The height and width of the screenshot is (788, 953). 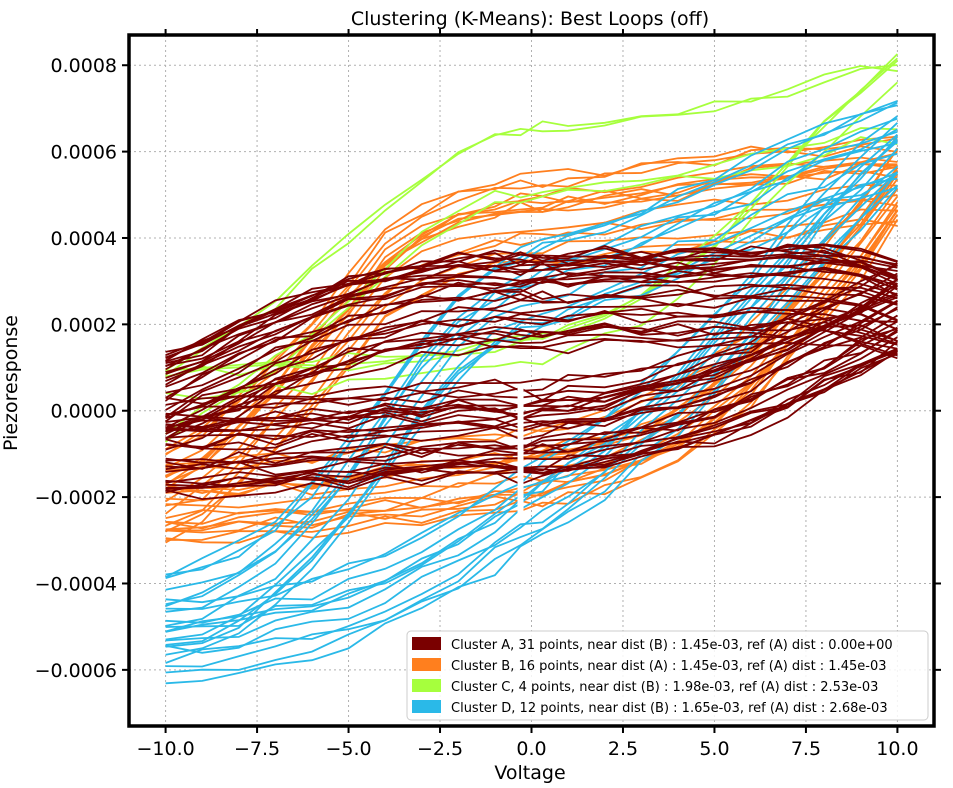 What do you see at coordinates (623, 749) in the screenshot?
I see `x-tick-label: 2.5` at bounding box center [623, 749].